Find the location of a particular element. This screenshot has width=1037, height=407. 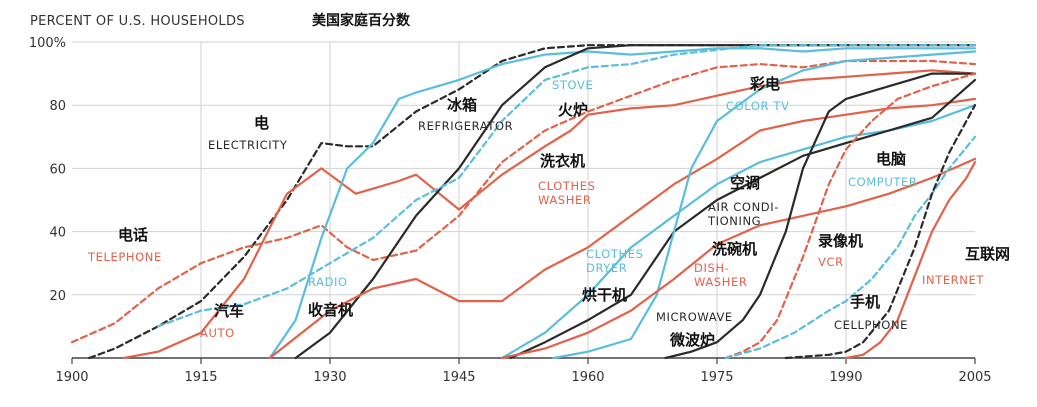

series-label-en: VCR is located at coordinates (831, 262).